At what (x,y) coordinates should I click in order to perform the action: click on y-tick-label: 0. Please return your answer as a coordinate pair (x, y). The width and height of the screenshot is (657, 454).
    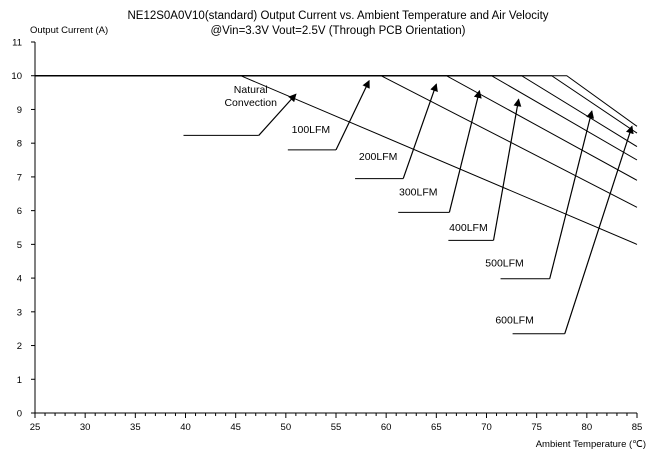
    Looking at the image, I should click on (19, 414).